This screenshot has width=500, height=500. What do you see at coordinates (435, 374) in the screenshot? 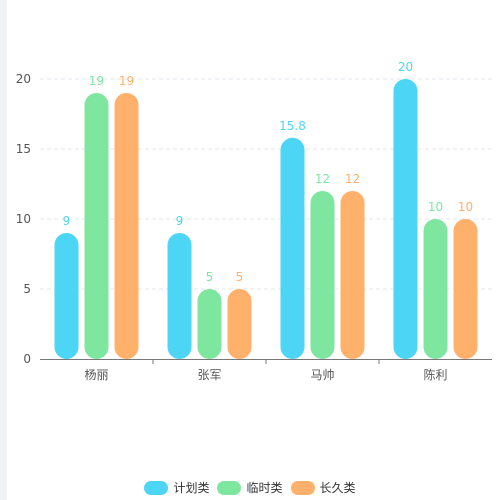
I see `x-tick-label: 陈利` at bounding box center [435, 374].